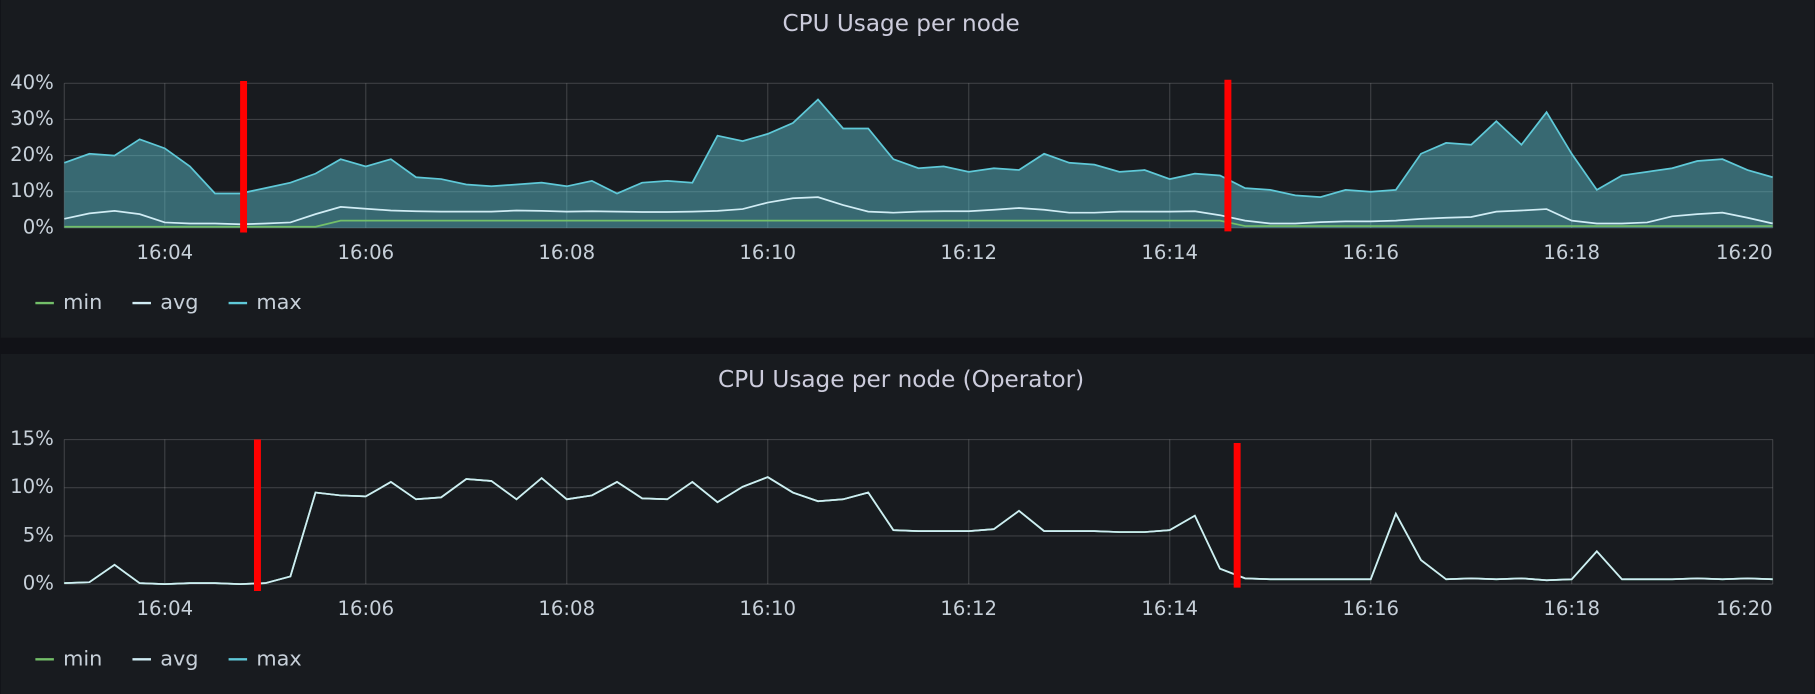 This screenshot has height=694, width=1815. I want to click on chart-title: CPU Usage per node, so click(901, 24).